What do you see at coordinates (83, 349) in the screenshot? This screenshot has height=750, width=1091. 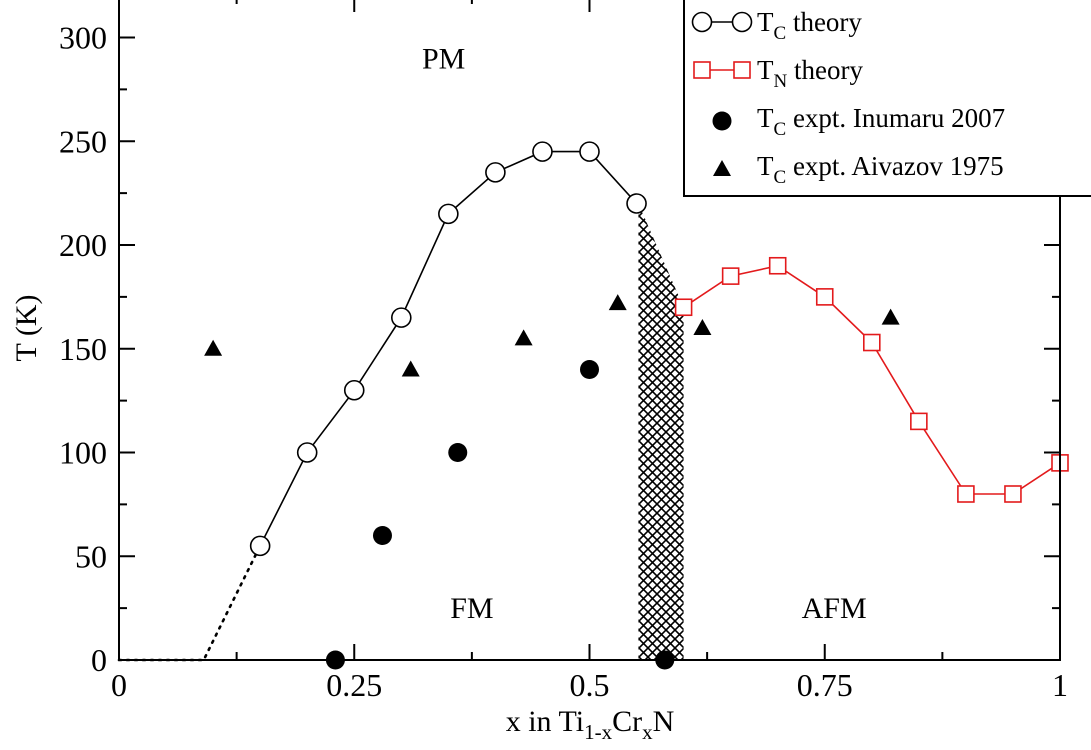 I see `y-tick-label: 150` at bounding box center [83, 349].